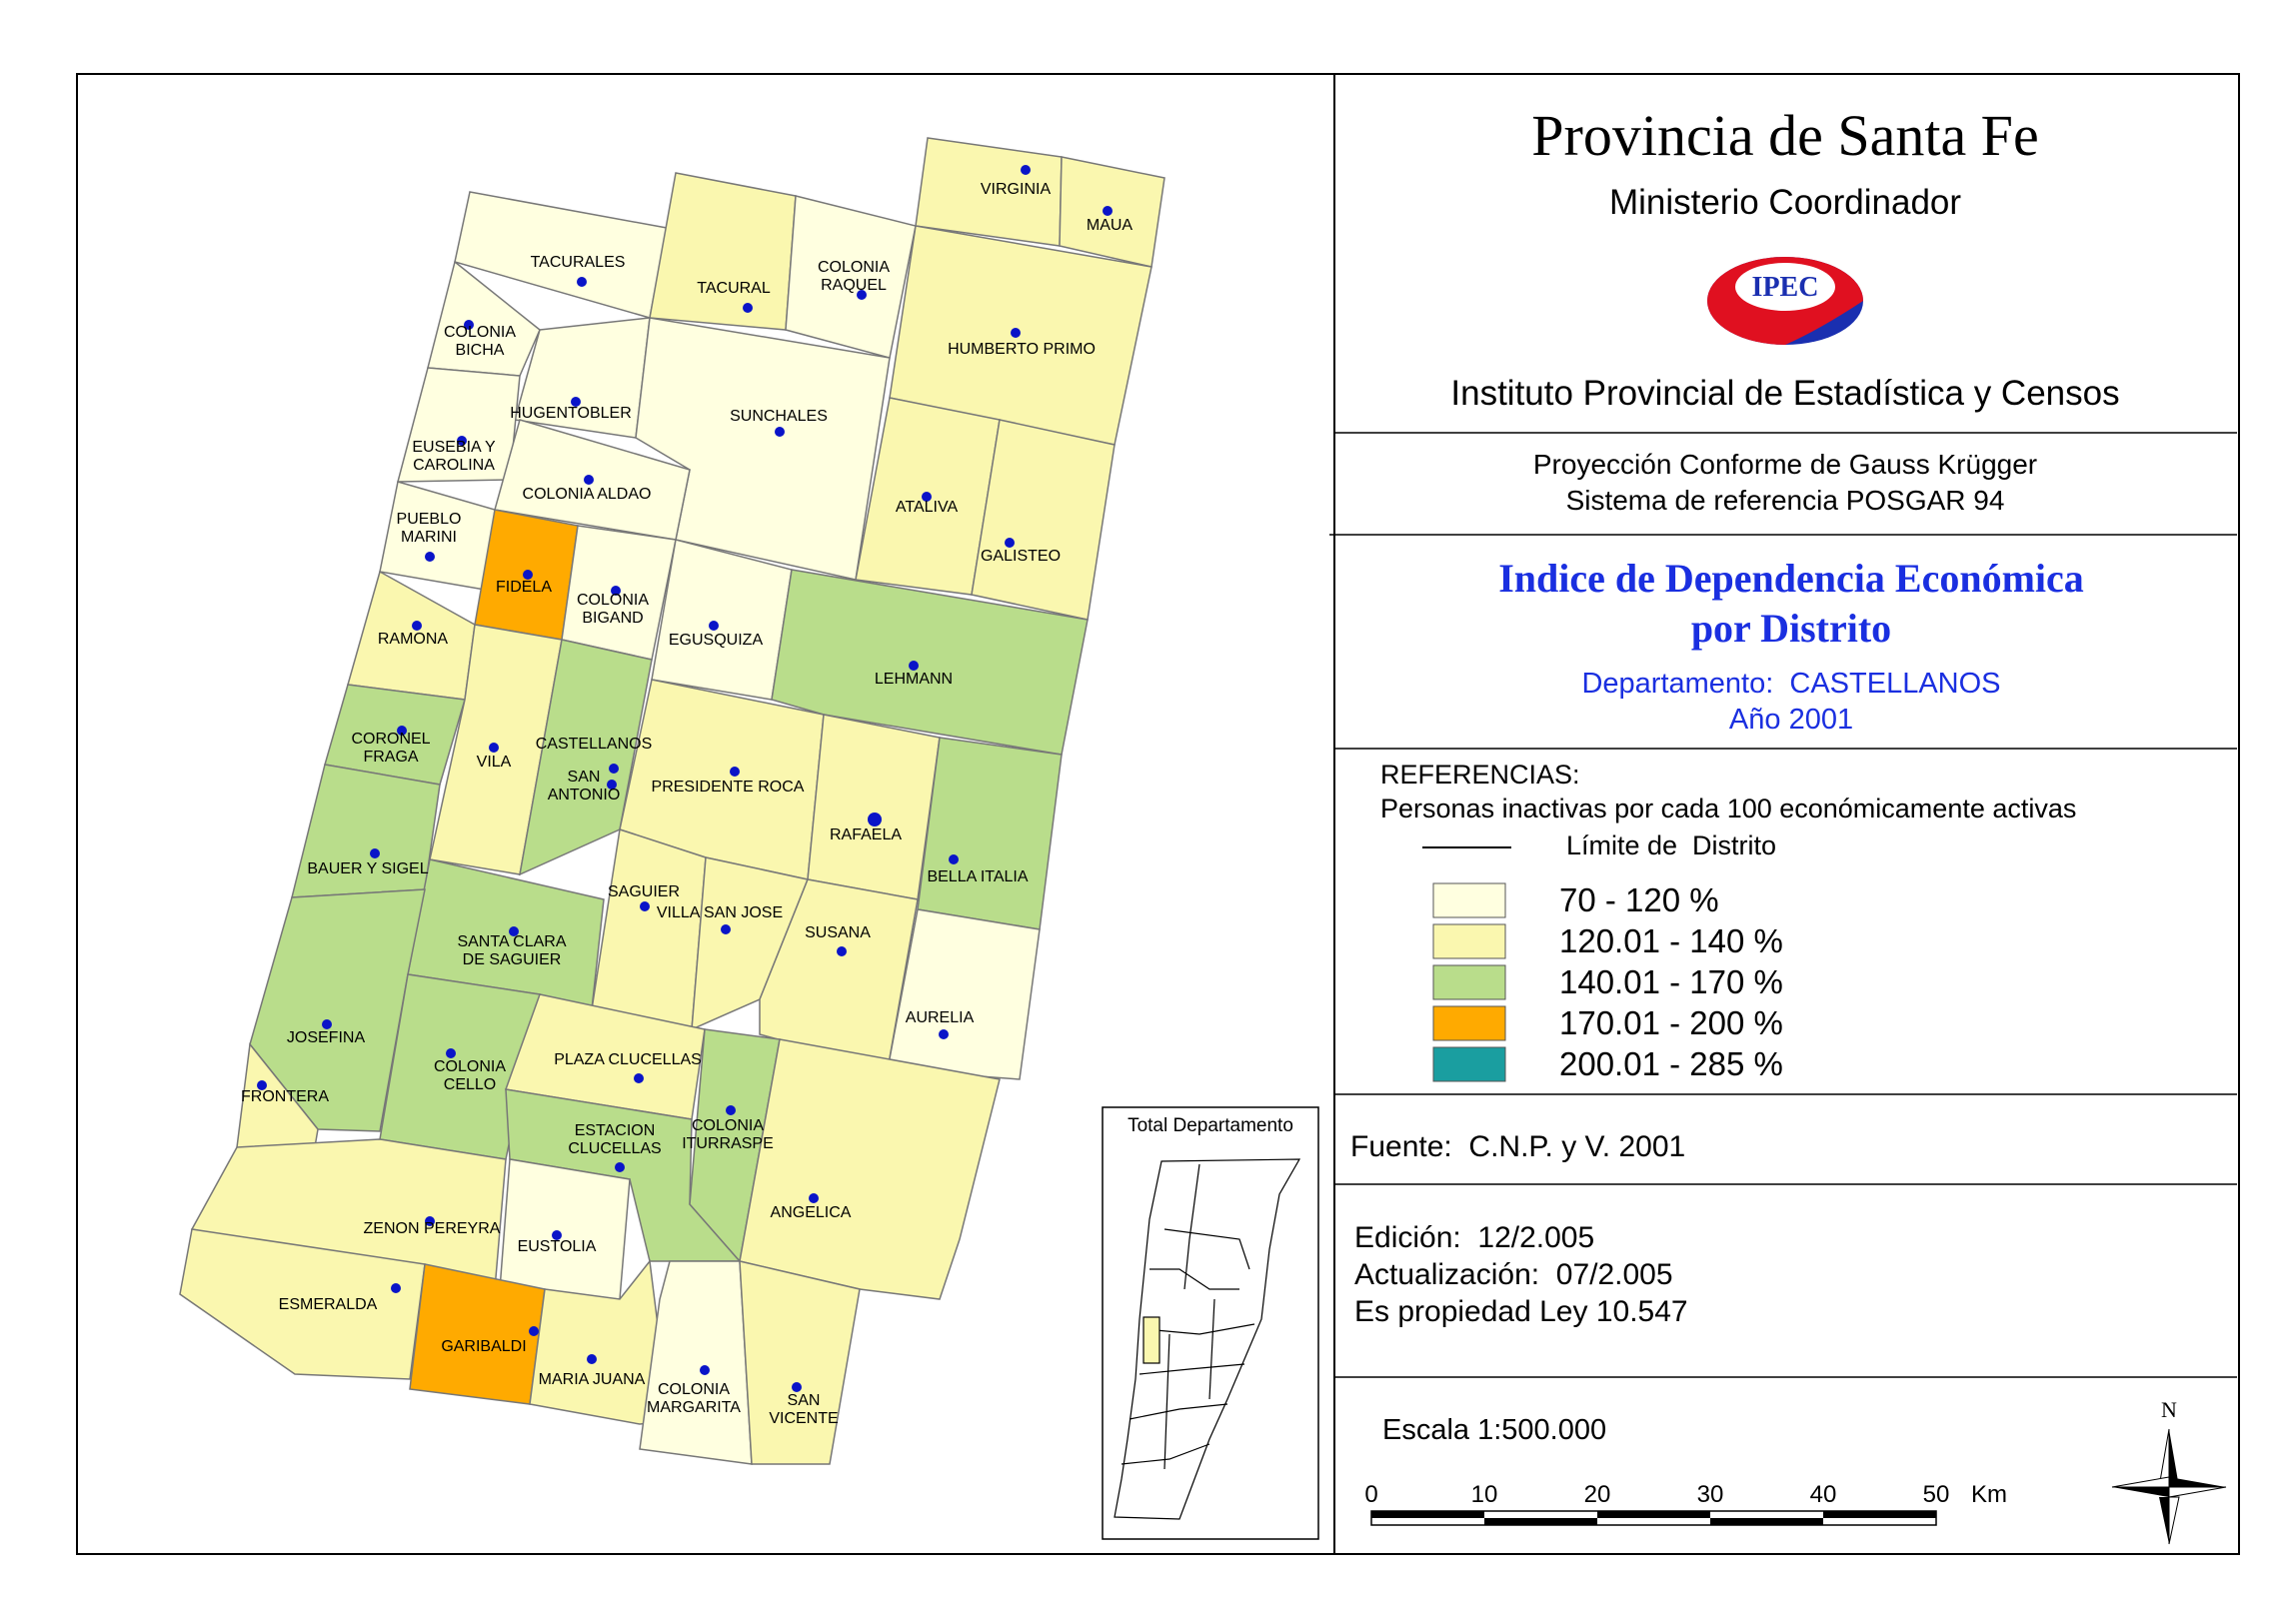 This screenshot has height=1624, width=2296. I want to click on inset-title: Total Departamento, so click(1210, 1125).